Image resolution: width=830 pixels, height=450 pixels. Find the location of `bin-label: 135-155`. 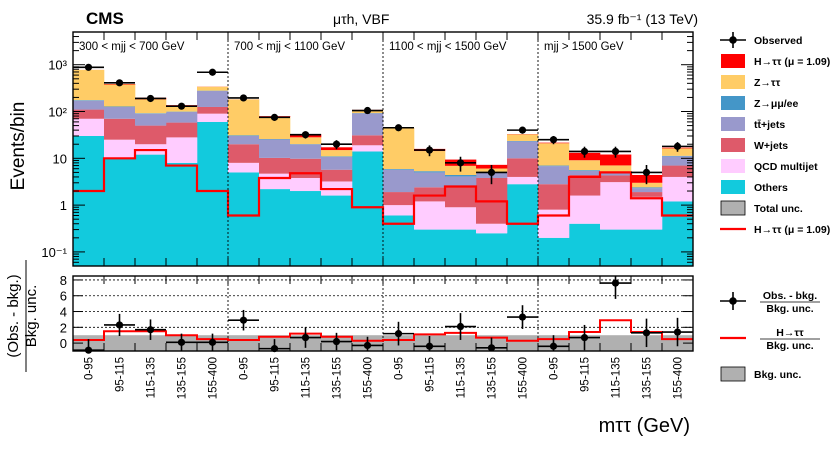

bin-label: 135-155 is located at coordinates (183, 378).